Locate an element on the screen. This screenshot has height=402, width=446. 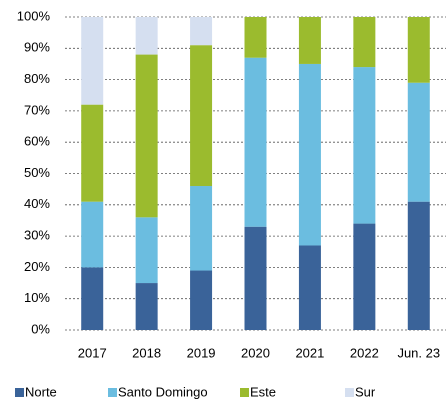
y-tick-label: 80% is located at coordinates (37, 78).